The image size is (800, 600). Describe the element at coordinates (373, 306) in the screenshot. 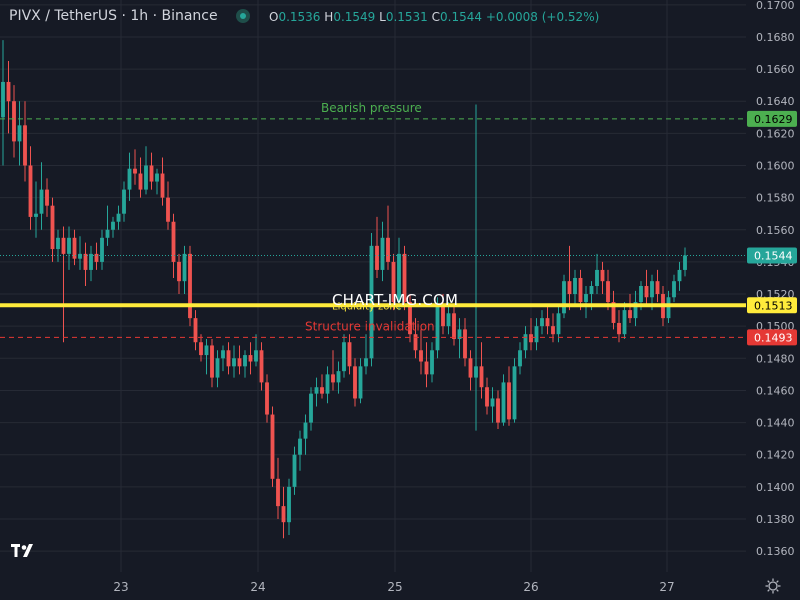

I see `level-liquidity-zone: Liquidity zone` at that location.